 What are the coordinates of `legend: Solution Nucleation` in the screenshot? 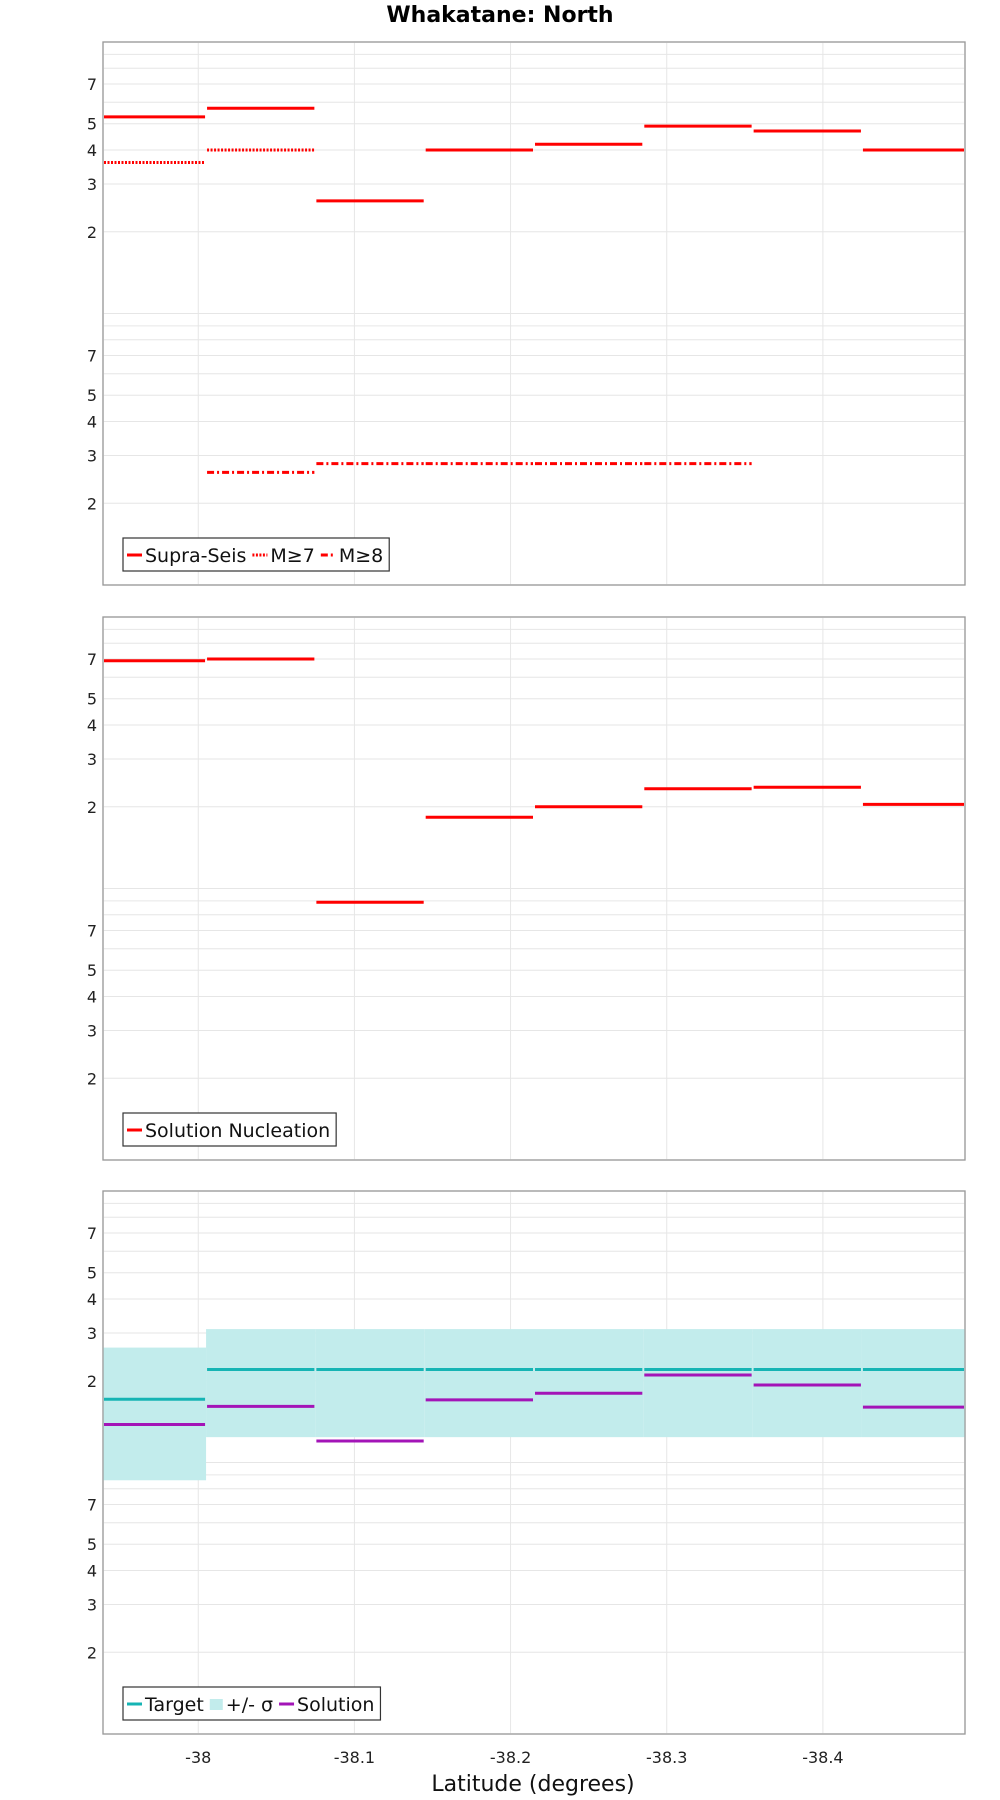 It's located at (229, 1129).